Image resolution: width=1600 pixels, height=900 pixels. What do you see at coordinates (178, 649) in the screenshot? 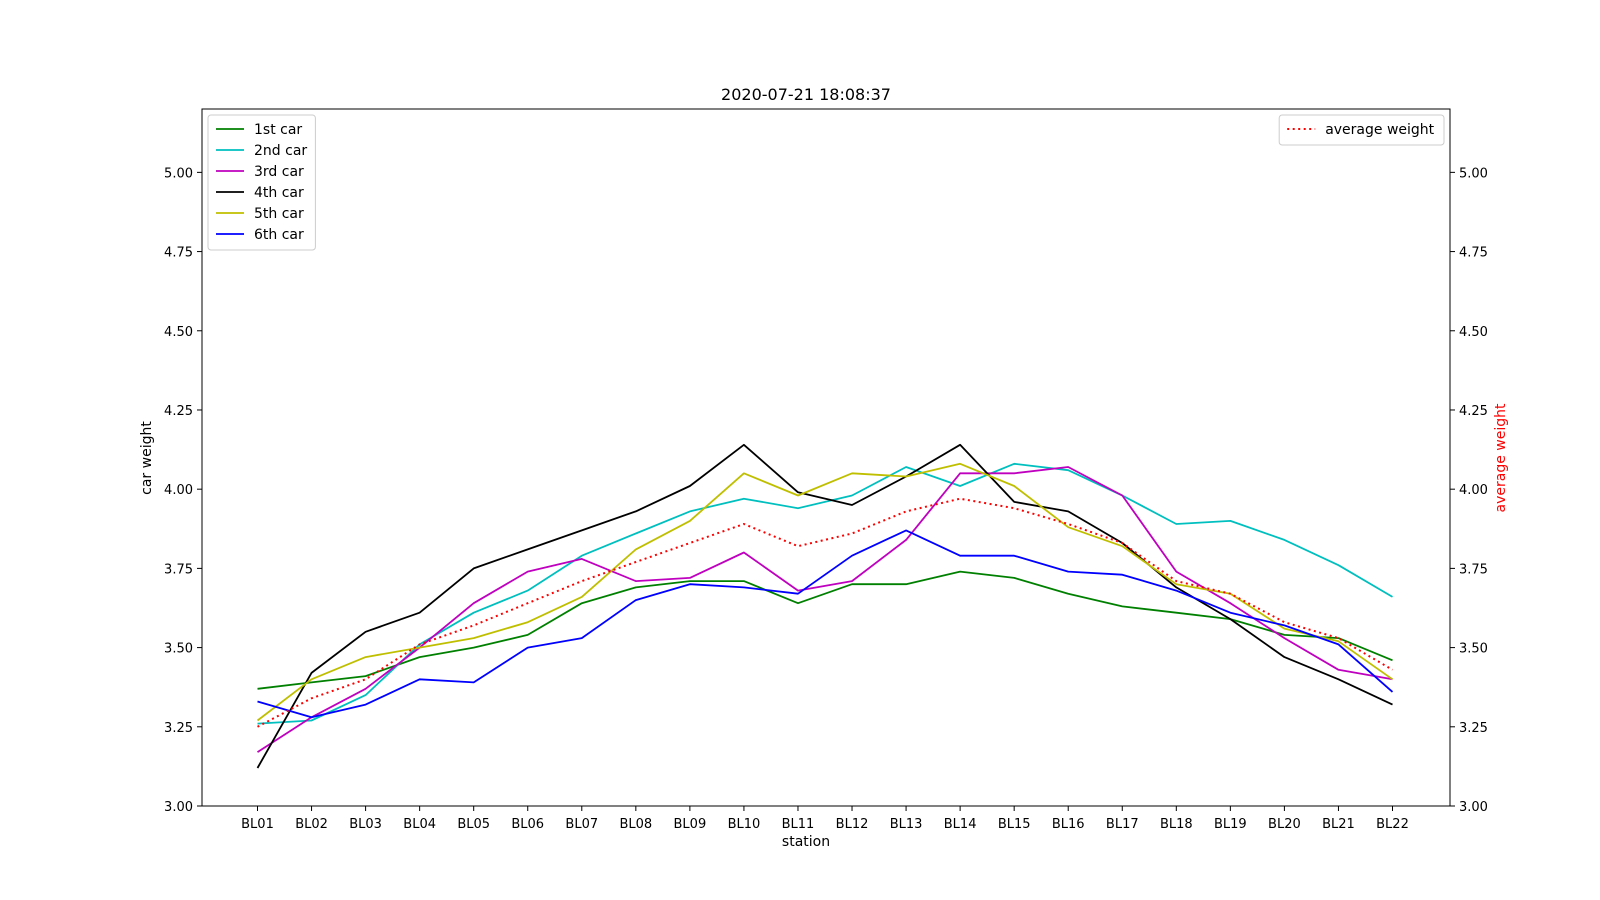
I see `y-tick-label: 3.50` at bounding box center [178, 649].